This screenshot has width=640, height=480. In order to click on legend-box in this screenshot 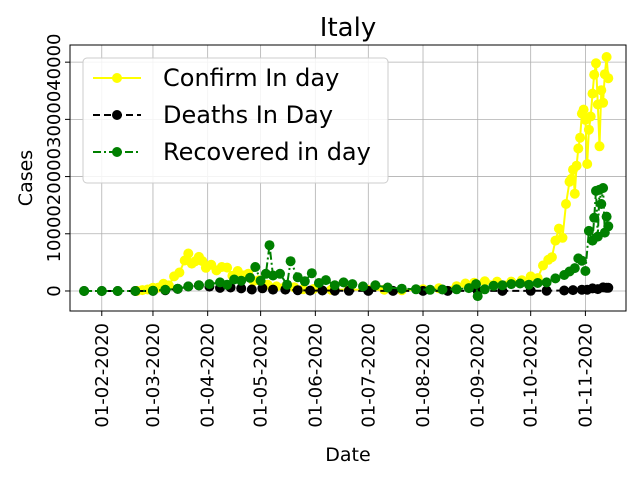, I will do `click(235, 120)`.